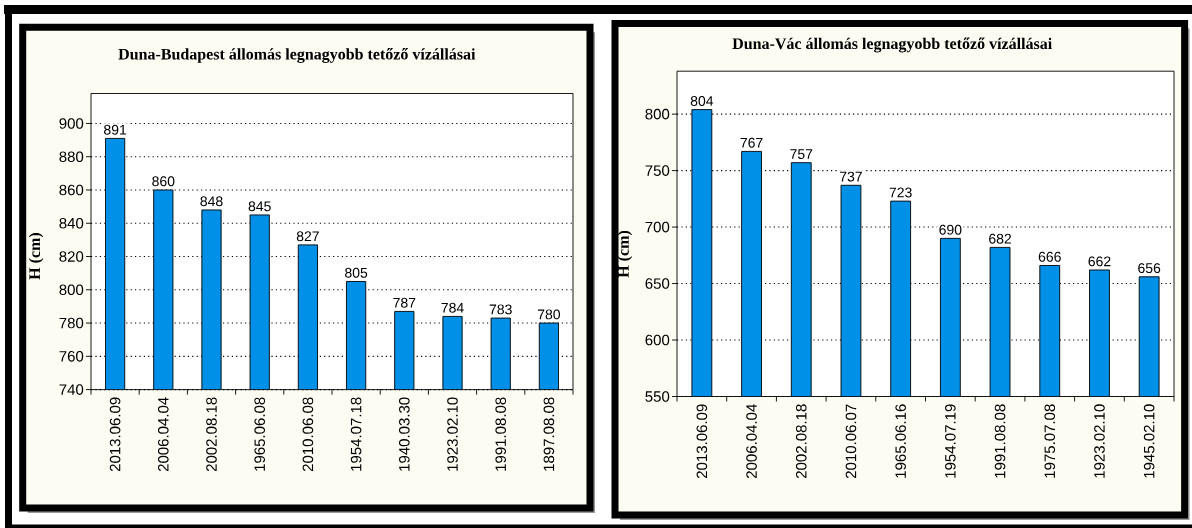  What do you see at coordinates (260, 434) in the screenshot?
I see `x-tick-label: 1965.06.08` at bounding box center [260, 434].